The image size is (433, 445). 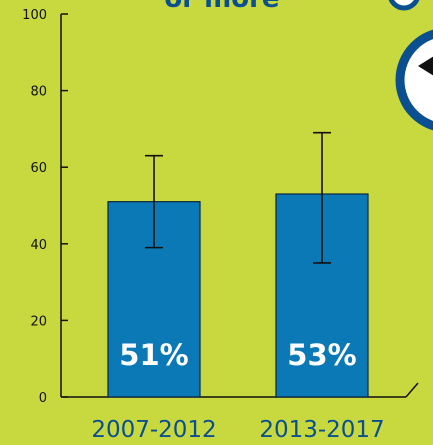 What do you see at coordinates (38, 168) in the screenshot?
I see `y-tick-label: 60` at bounding box center [38, 168].